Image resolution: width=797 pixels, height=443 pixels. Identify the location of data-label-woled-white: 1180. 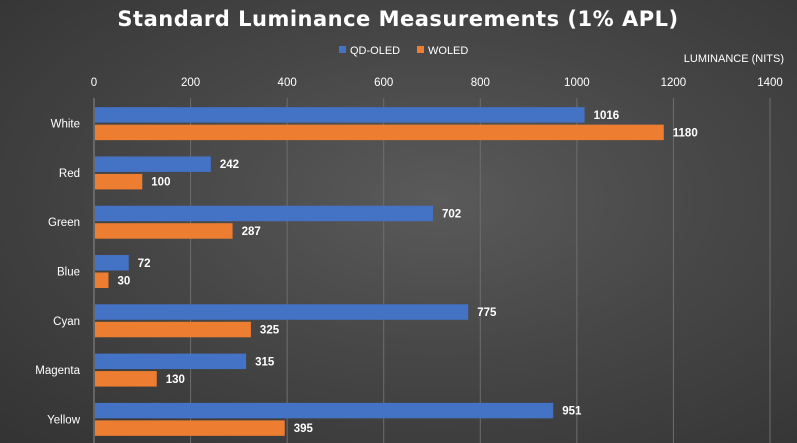
(685, 133).